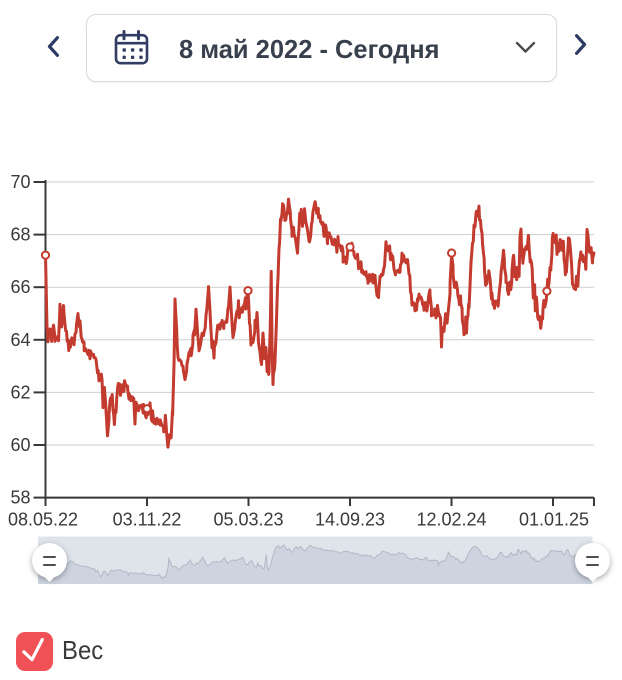  What do you see at coordinates (248, 520) in the screenshot?
I see `svg-text: 05.03.23` at bounding box center [248, 520].